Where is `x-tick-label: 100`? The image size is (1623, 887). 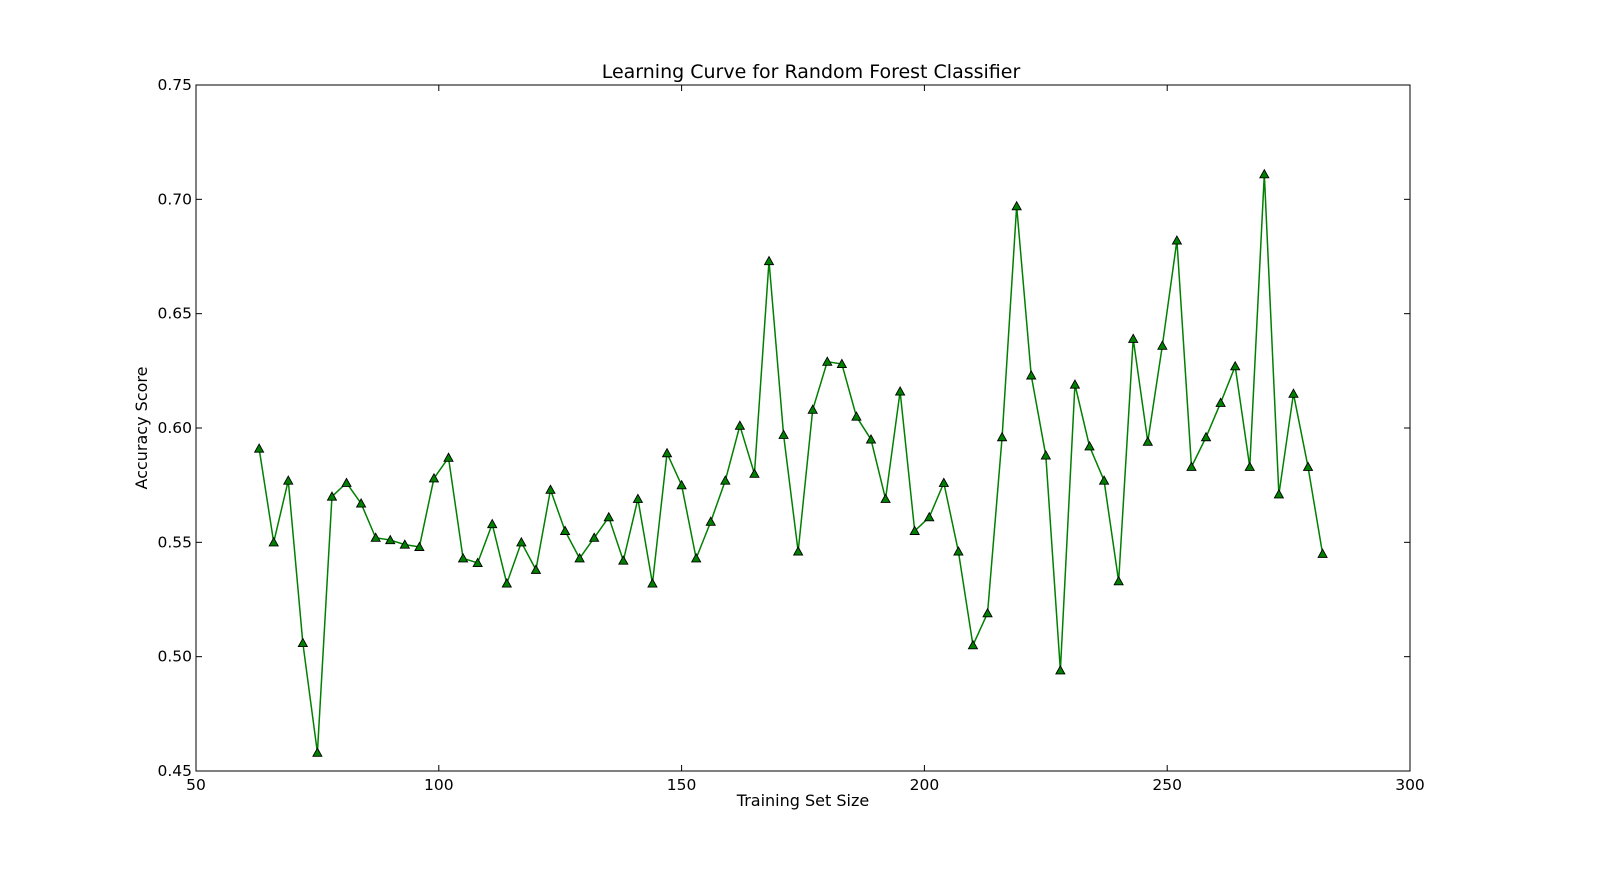
x-tick-label: 100 is located at coordinates (439, 785).